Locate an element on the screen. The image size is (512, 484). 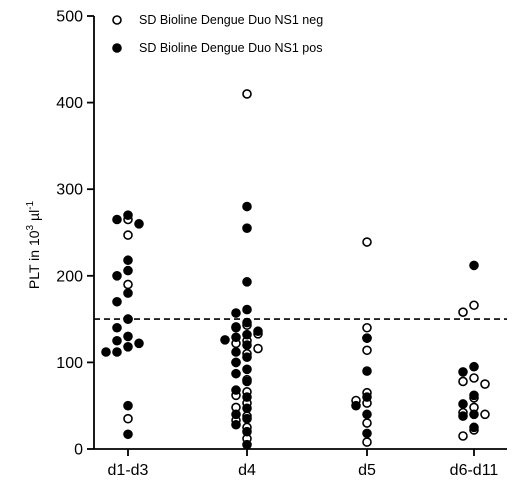
y-tick-label: 0 is located at coordinates (78, 450).